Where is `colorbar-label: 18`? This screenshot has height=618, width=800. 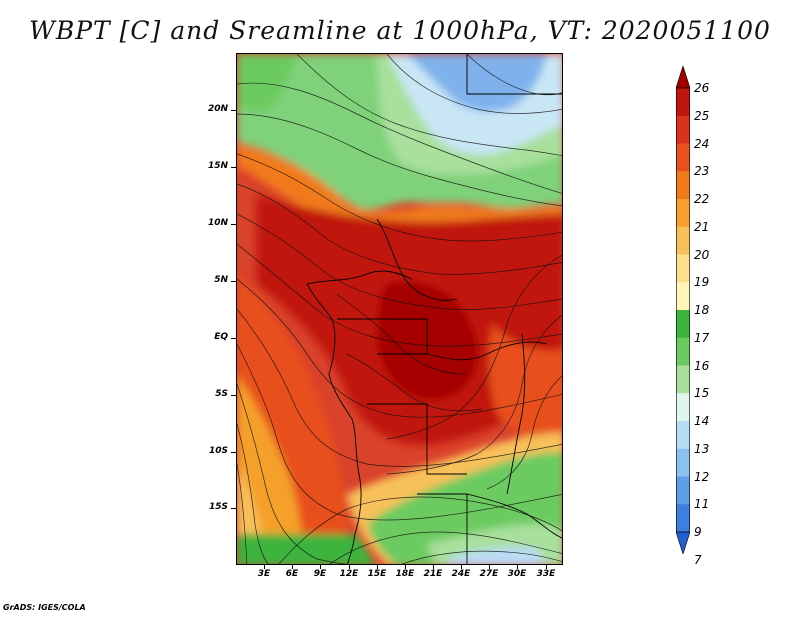
colorbar-label: 18 is located at coordinates (702, 310).